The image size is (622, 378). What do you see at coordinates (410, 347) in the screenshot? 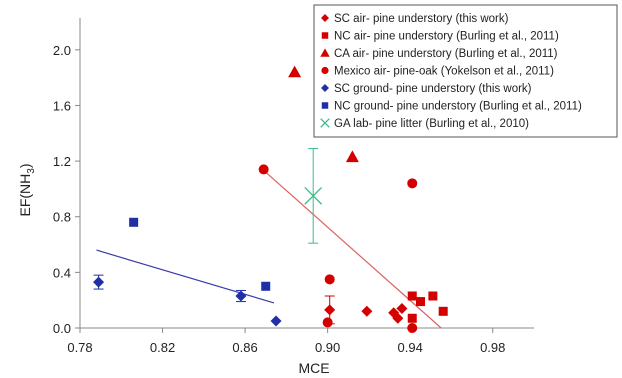
I see `x-tick-label: 0.94` at bounding box center [410, 347].